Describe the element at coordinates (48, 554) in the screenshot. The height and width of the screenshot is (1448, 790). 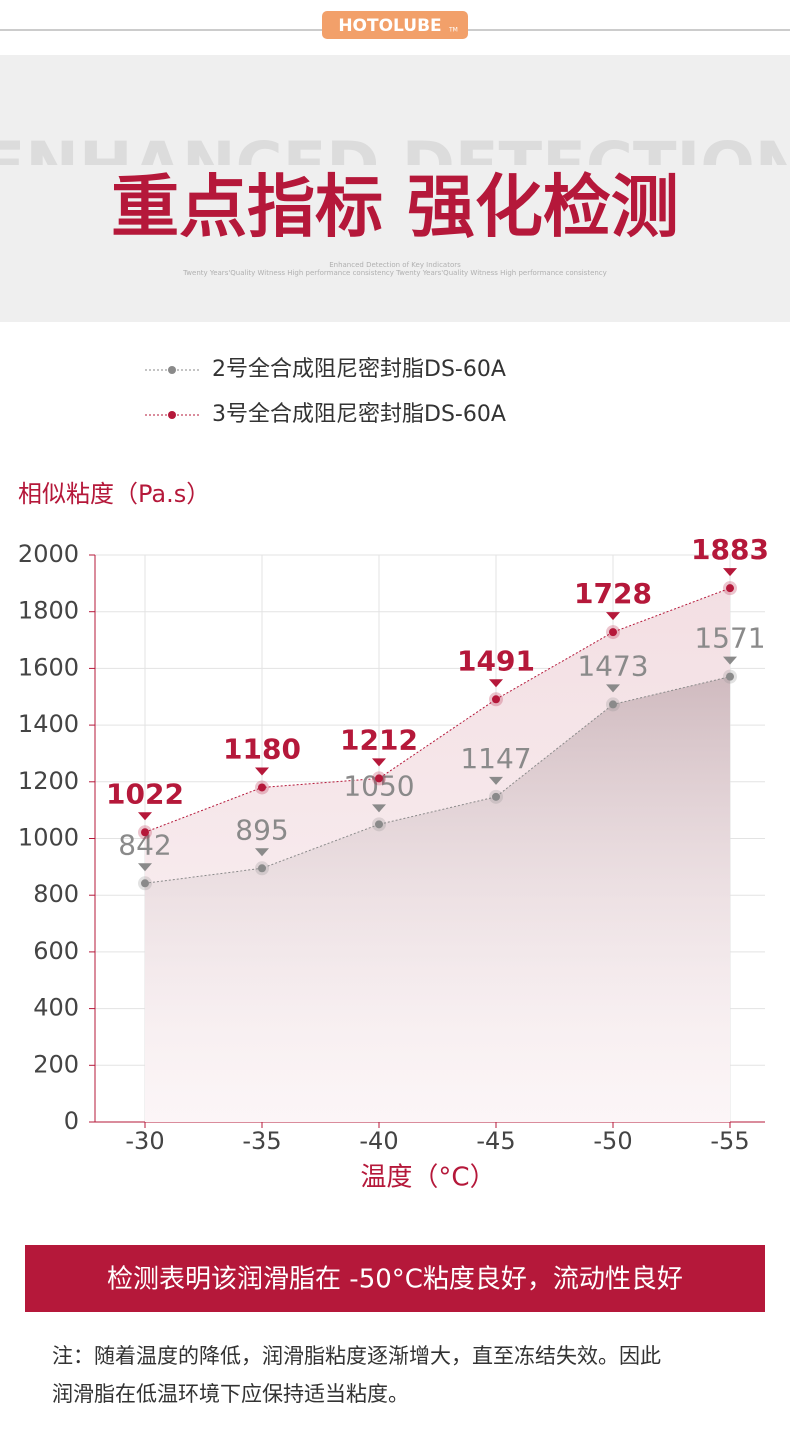
I see `y-tick-label: 2000` at that location.